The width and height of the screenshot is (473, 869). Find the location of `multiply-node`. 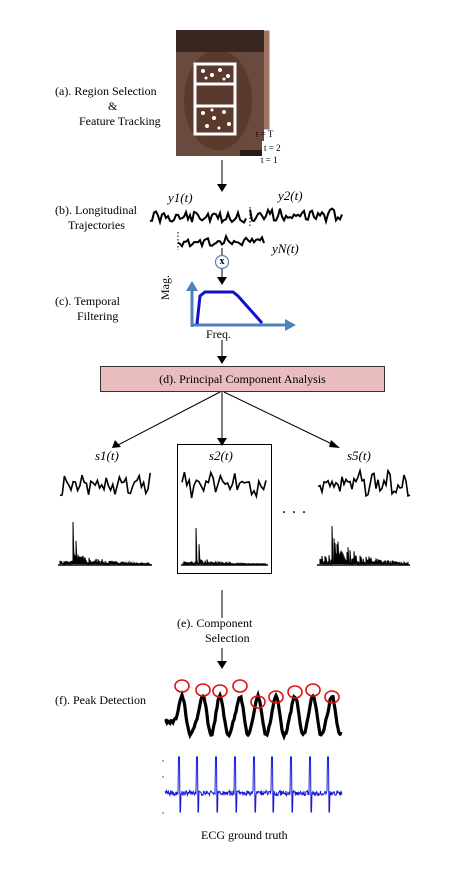

multiply-node is located at coordinates (222, 262).